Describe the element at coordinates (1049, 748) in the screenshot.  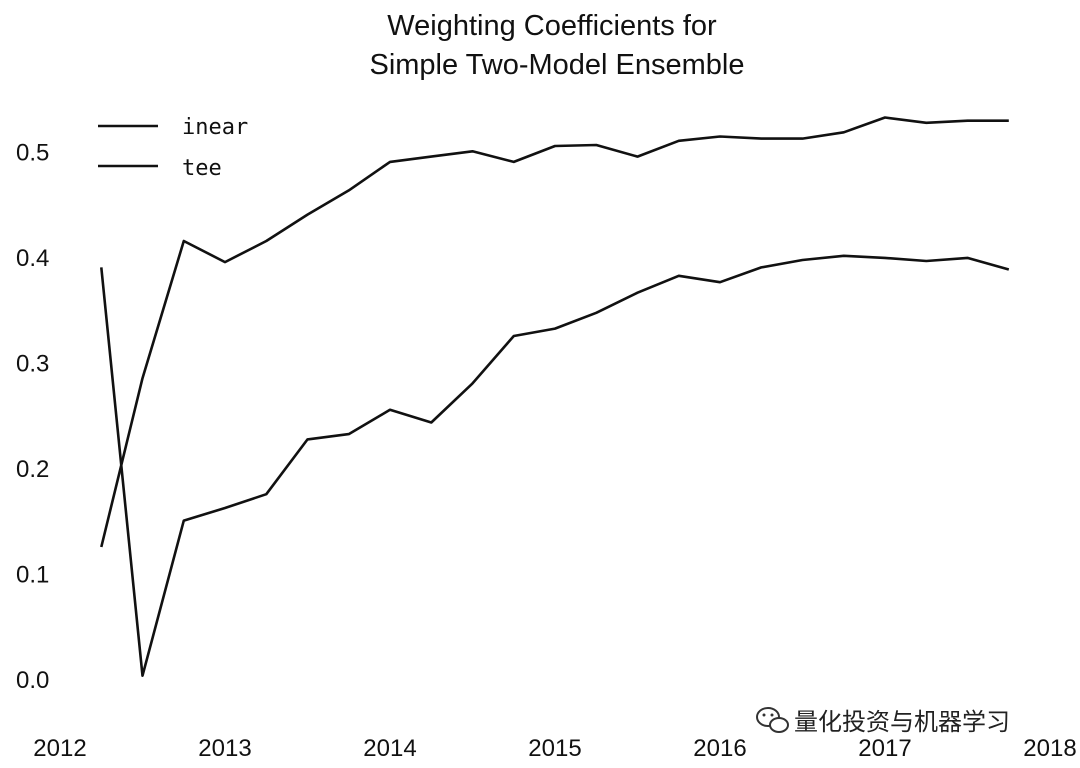
I see `x-tick-label: 2018` at that location.